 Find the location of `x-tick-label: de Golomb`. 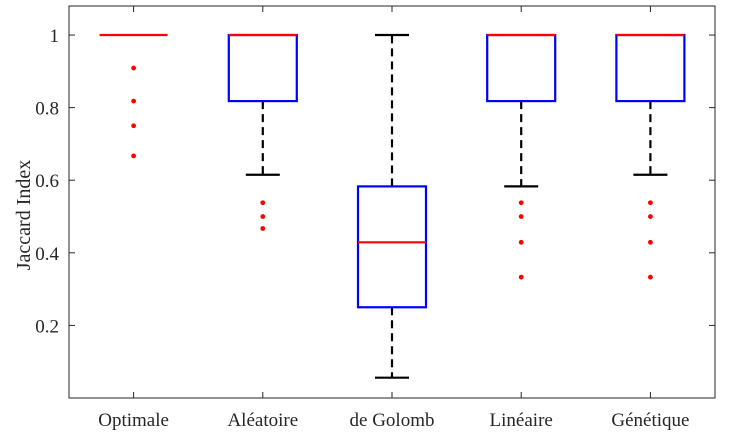

x-tick-label: de Golomb is located at coordinates (392, 420).